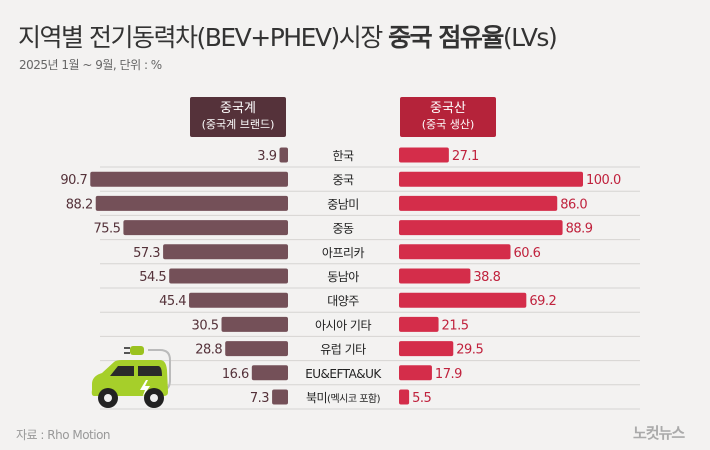 Image resolution: width=710 pixels, height=450 pixels. What do you see at coordinates (421, 398) in the screenshot?
I see `value-label-china-made: 5.5` at bounding box center [421, 398].